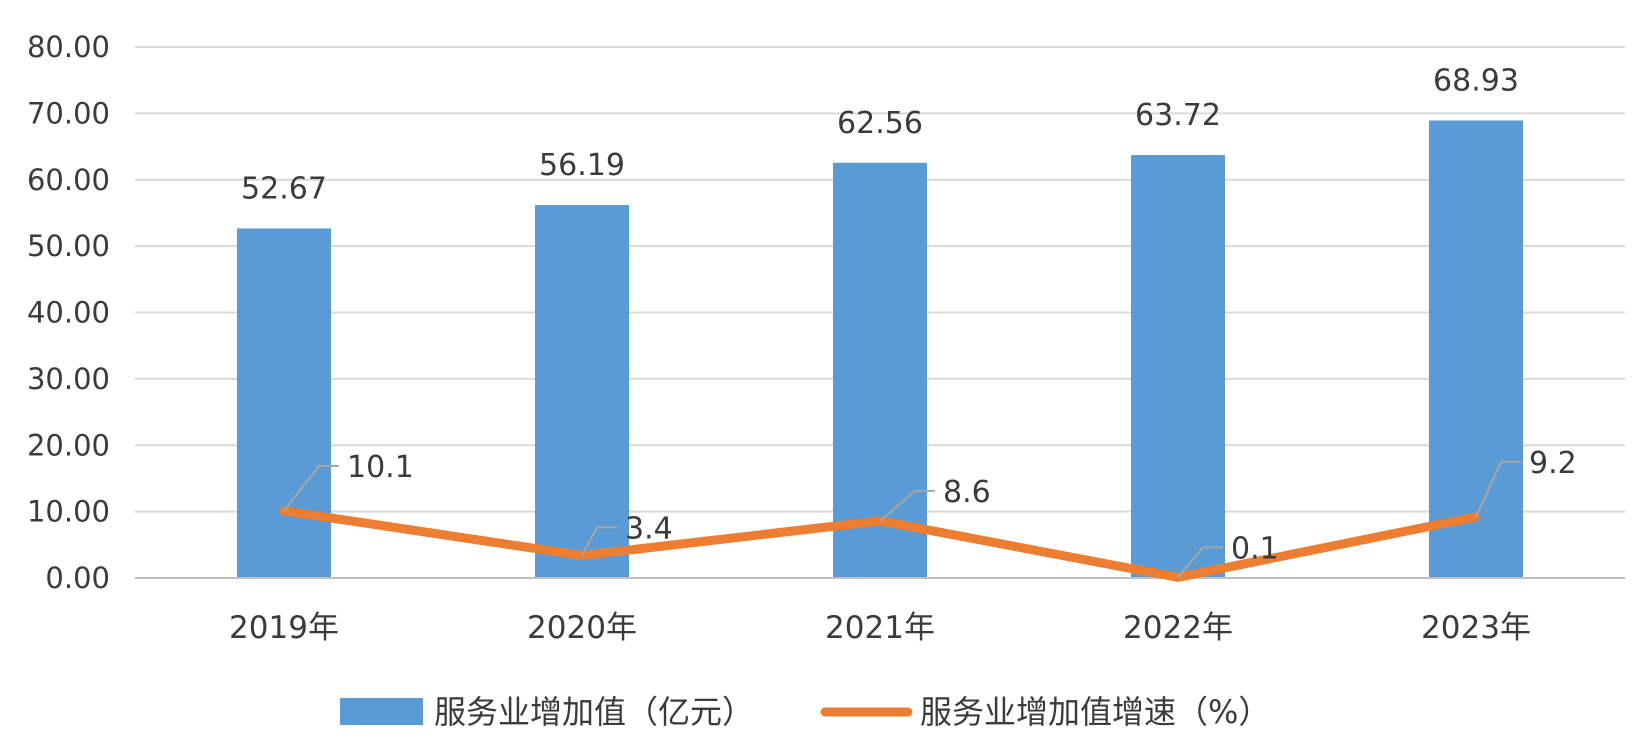 The image size is (1651, 752). I want to click on bar-value-label: 68.93, so click(1476, 80).